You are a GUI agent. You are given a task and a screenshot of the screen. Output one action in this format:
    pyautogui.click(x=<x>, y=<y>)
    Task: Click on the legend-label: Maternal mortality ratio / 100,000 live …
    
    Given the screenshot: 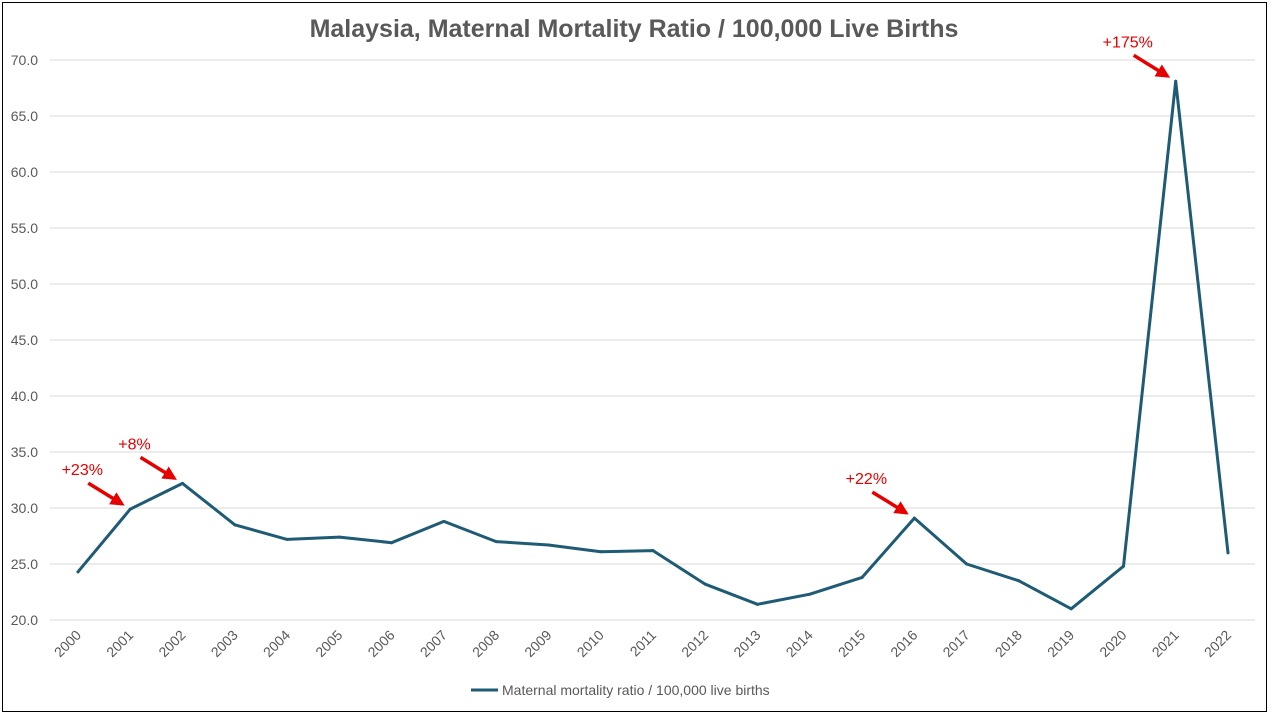 What is the action you would take?
    pyautogui.click(x=636, y=690)
    